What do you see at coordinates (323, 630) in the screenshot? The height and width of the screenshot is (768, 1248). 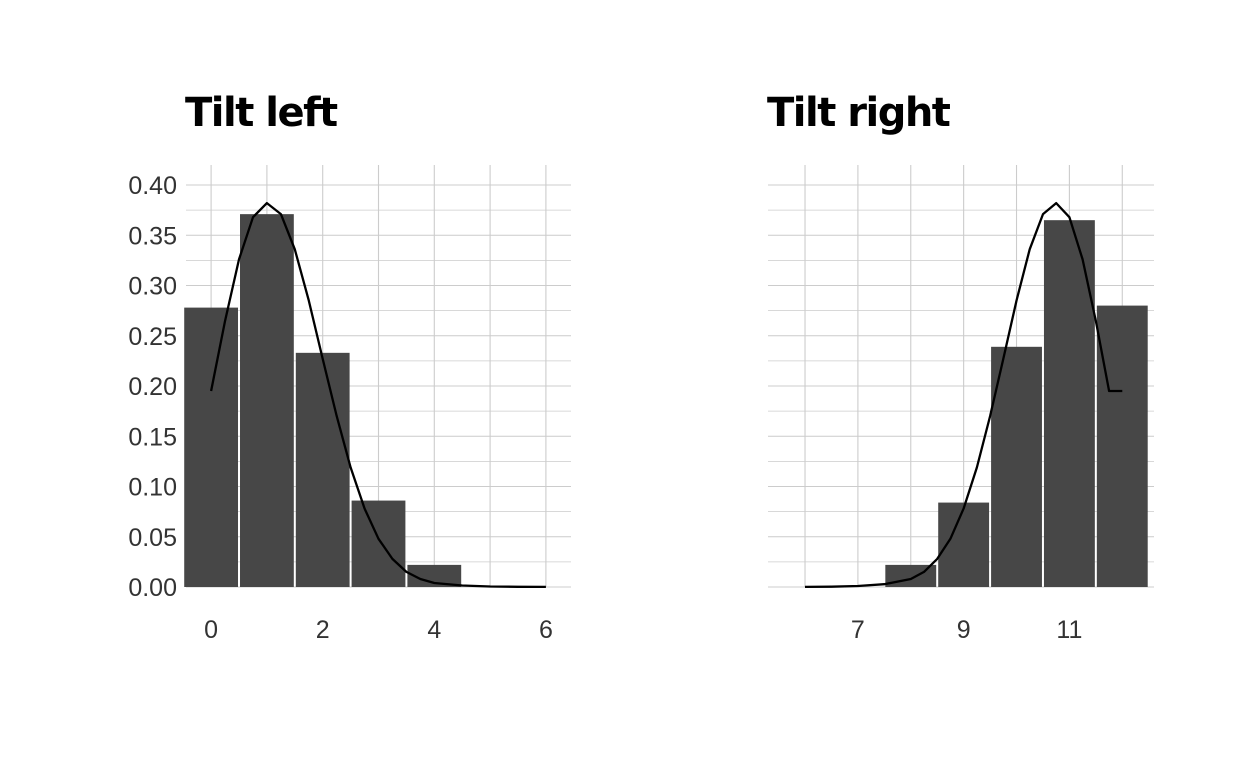 I see `x-tick-label: 2` at bounding box center [323, 630].